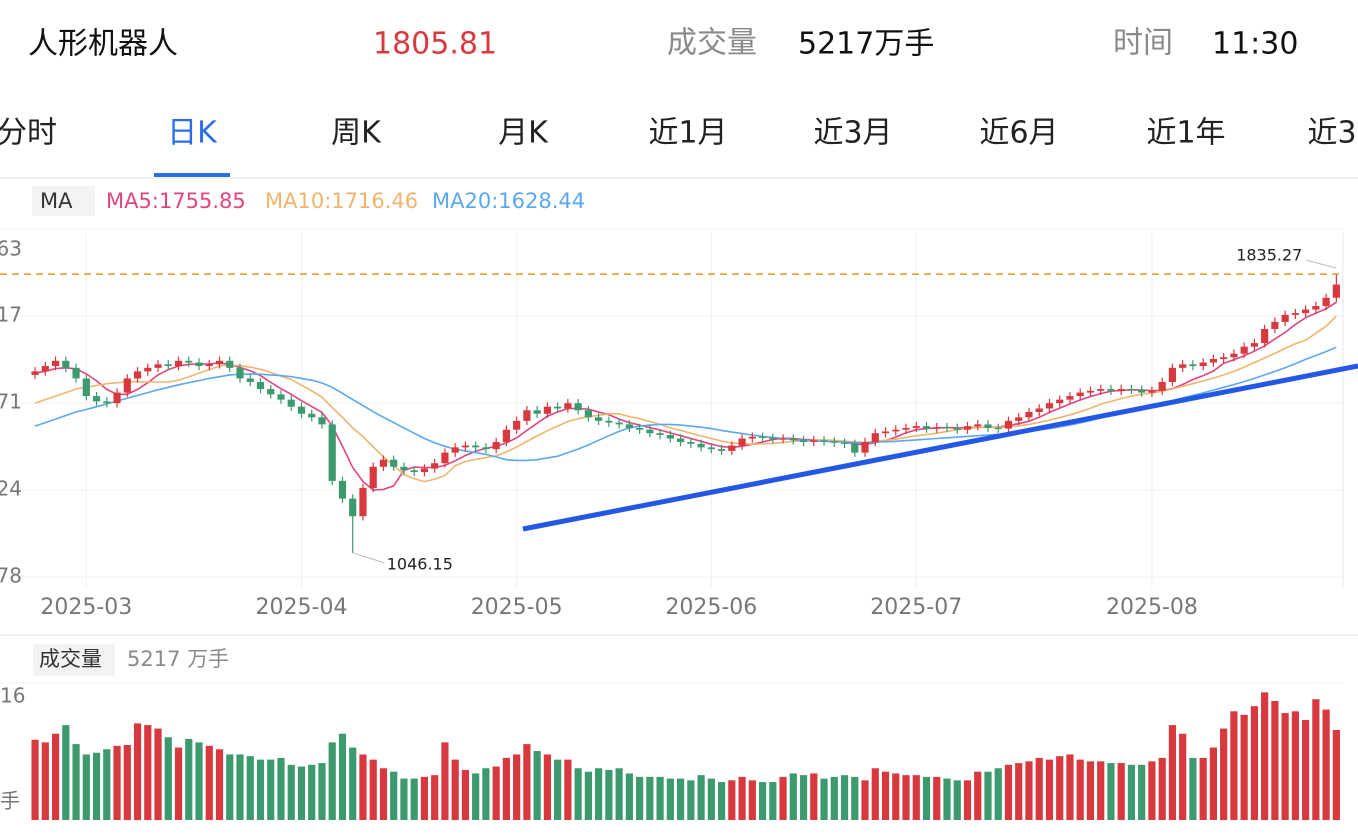 Image resolution: width=1358 pixels, height=834 pixels. What do you see at coordinates (28, 133) in the screenshot?
I see `tab: 分时` at bounding box center [28, 133].